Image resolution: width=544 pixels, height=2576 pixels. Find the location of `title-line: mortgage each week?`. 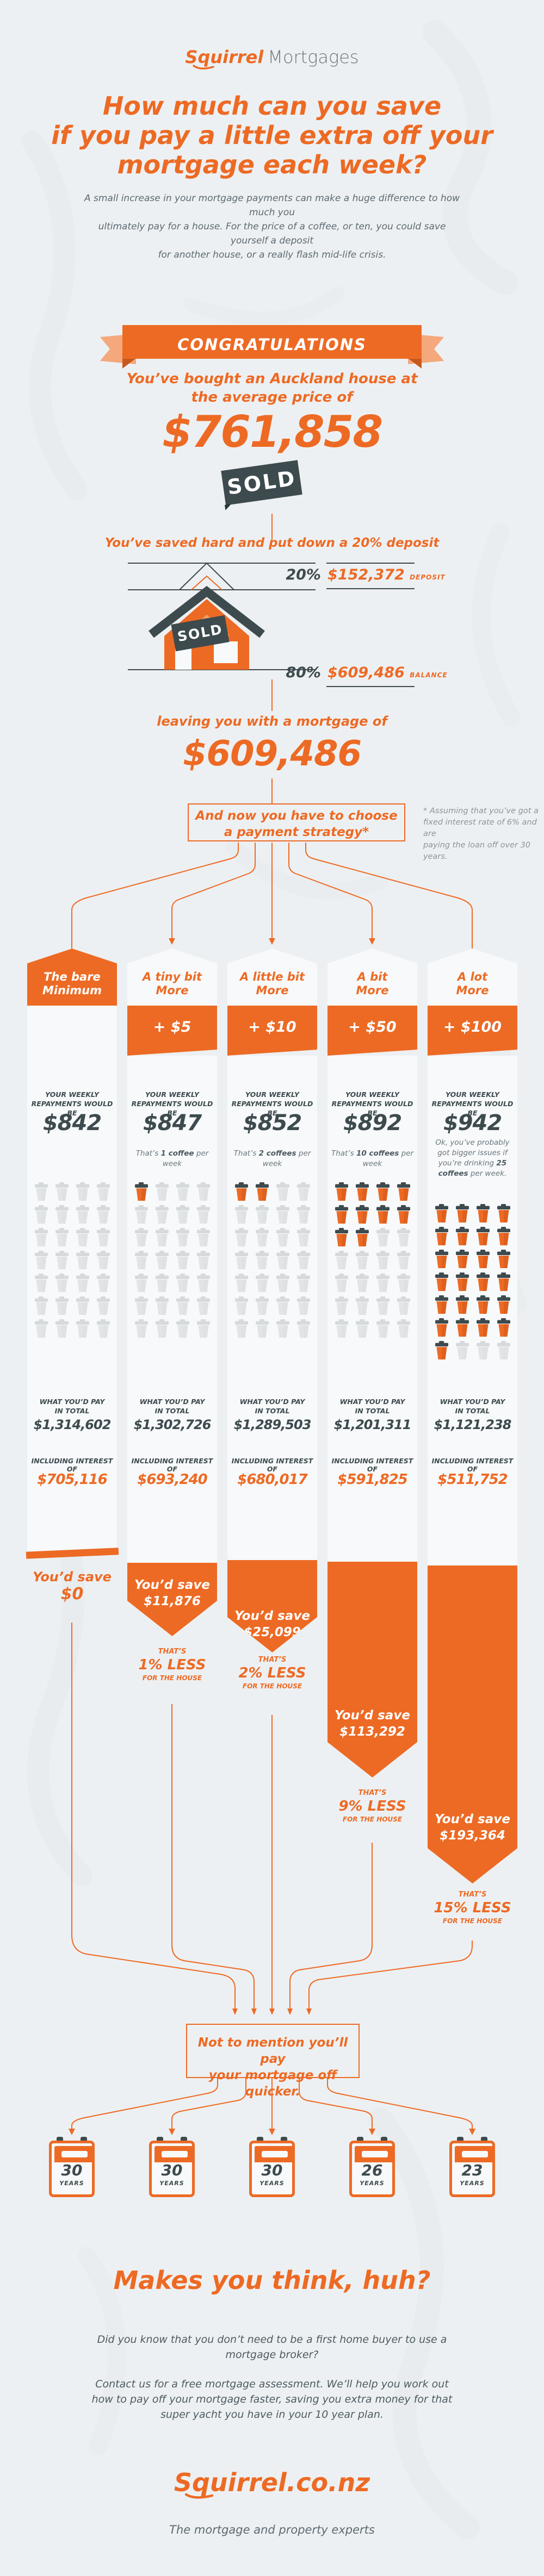

title-line: mortgage each week? is located at coordinates (272, 165).